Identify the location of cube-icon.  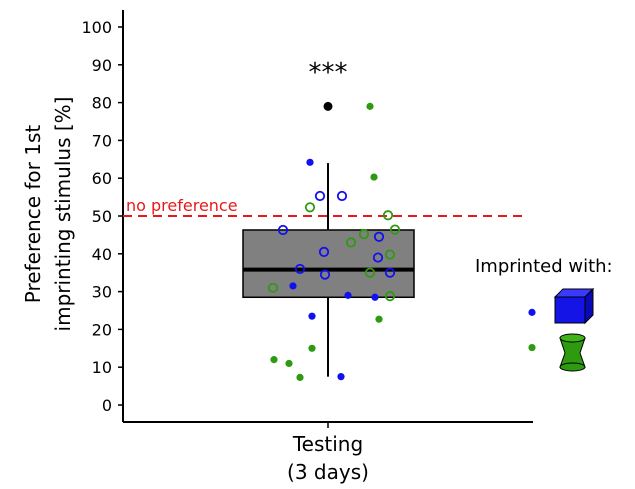
(574, 306).